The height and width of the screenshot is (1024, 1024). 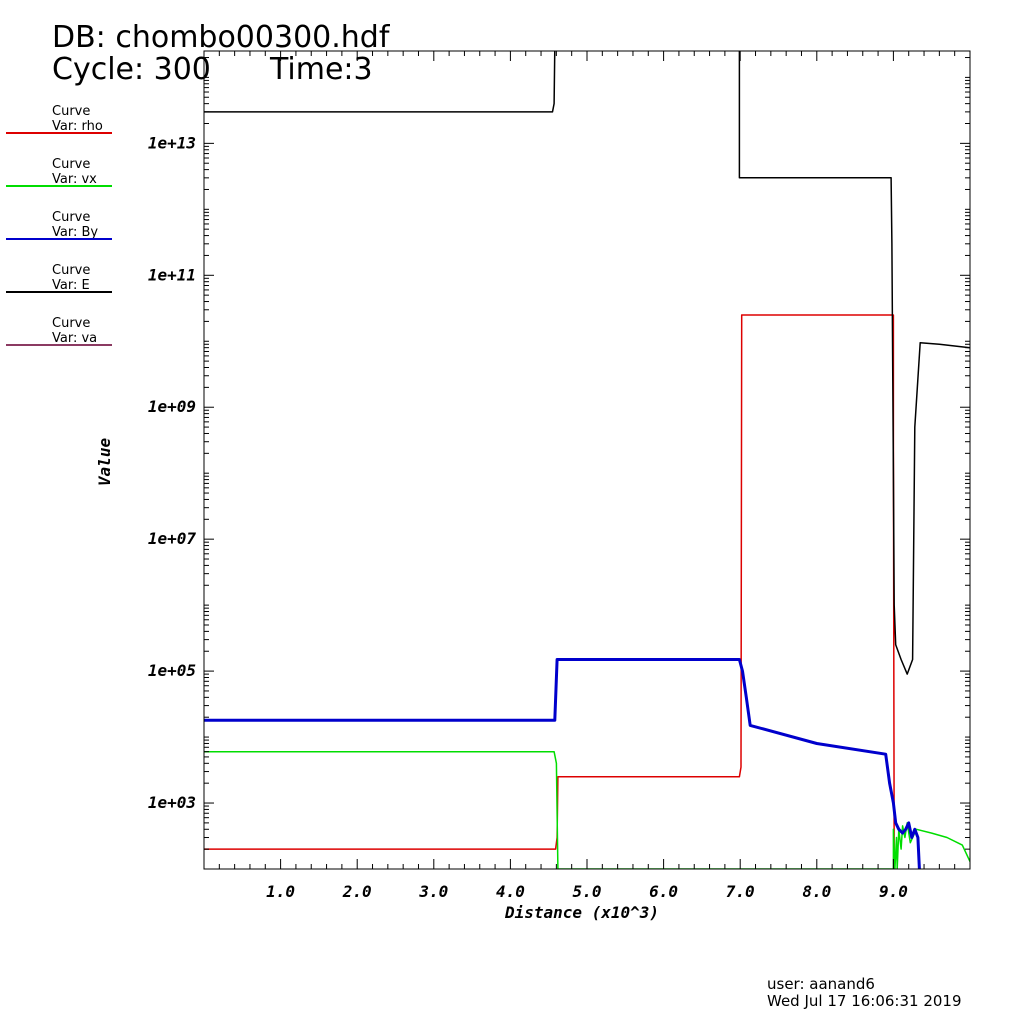 I want to click on legend-item-by: Curve Var: By, so click(x=59, y=234).